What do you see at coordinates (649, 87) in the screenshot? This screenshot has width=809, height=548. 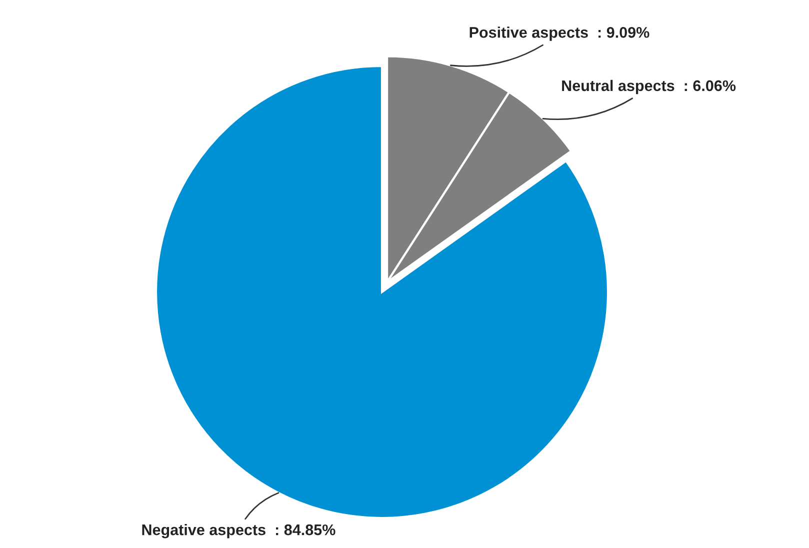 I see `slice-label: Neutral aspects : 6.06%` at bounding box center [649, 87].